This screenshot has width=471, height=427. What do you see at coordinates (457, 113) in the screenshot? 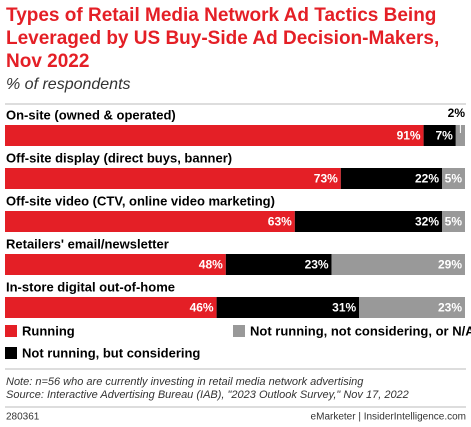
I see `value-label: 2%` at bounding box center [457, 113].